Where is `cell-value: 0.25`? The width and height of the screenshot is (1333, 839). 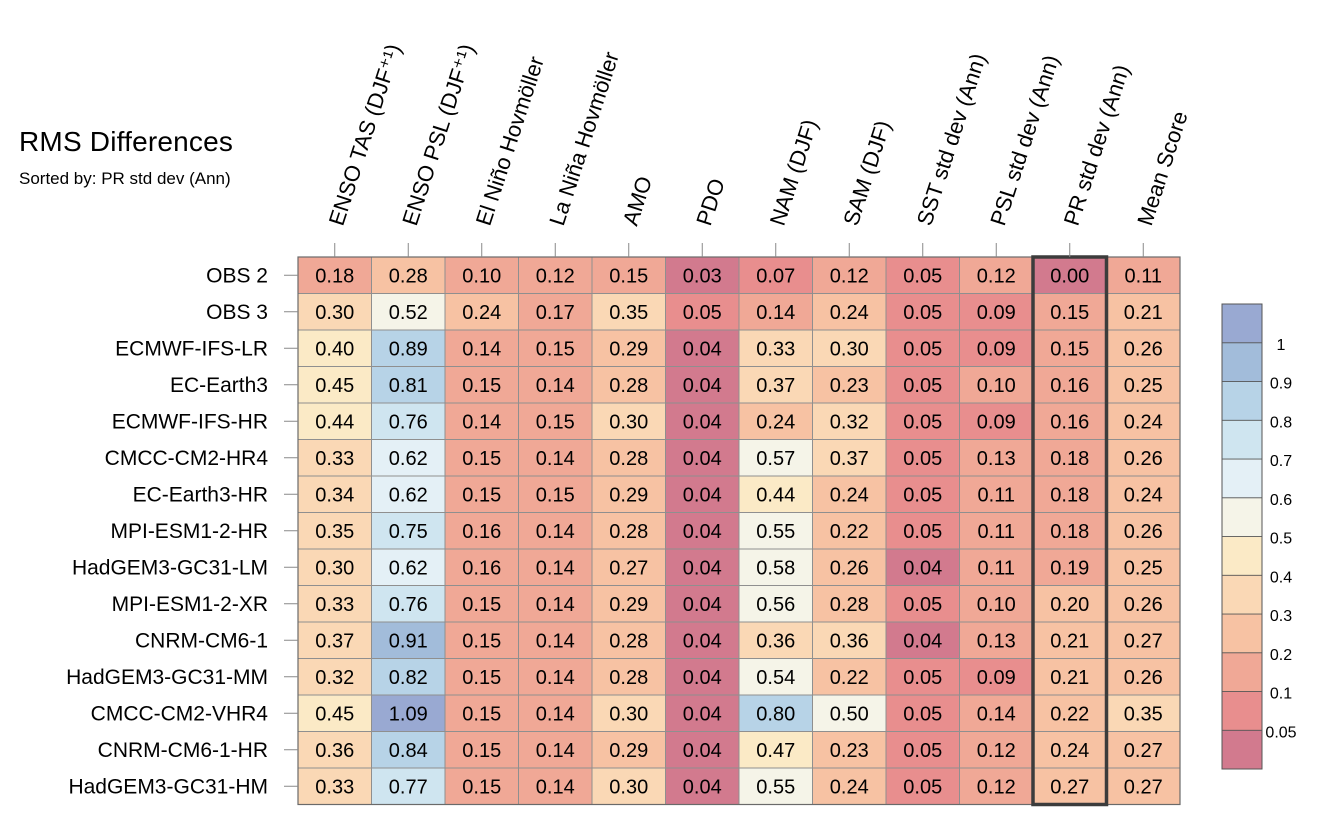
cell-value: 0.25 is located at coordinates (1143, 568).